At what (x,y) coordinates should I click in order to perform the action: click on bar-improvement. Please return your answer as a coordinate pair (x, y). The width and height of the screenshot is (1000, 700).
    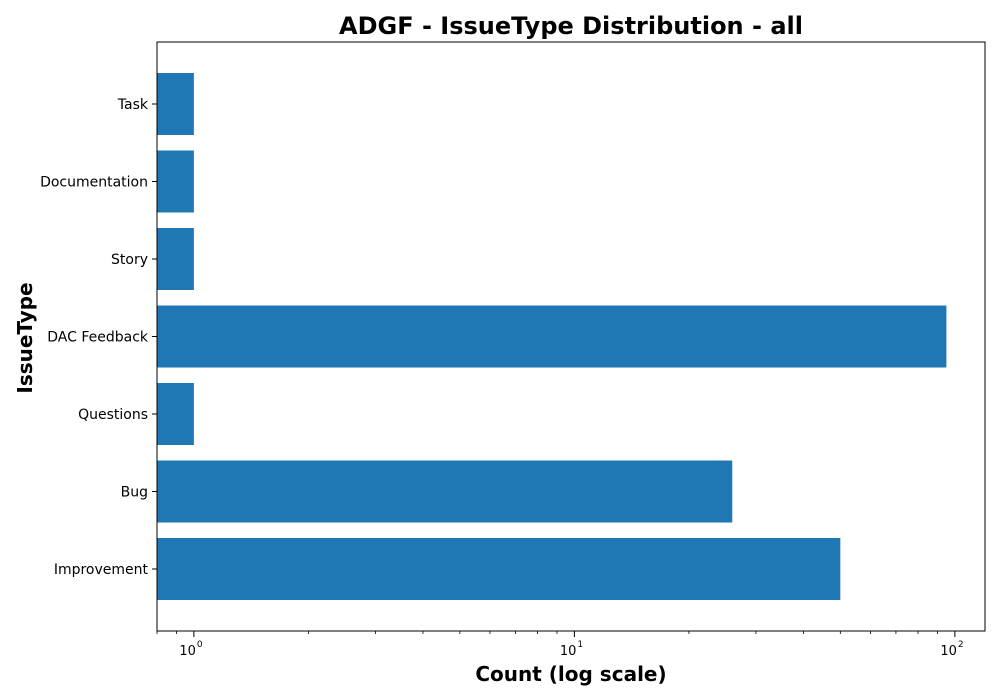
    Looking at the image, I should click on (499, 569).